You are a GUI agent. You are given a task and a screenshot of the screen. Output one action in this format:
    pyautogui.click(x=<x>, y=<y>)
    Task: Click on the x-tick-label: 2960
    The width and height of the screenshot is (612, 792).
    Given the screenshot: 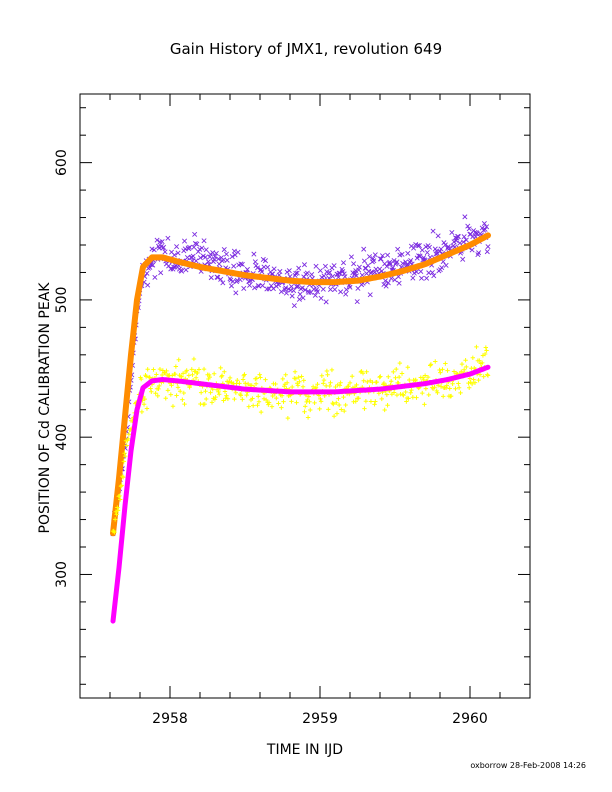 What is the action you would take?
    pyautogui.click(x=470, y=719)
    